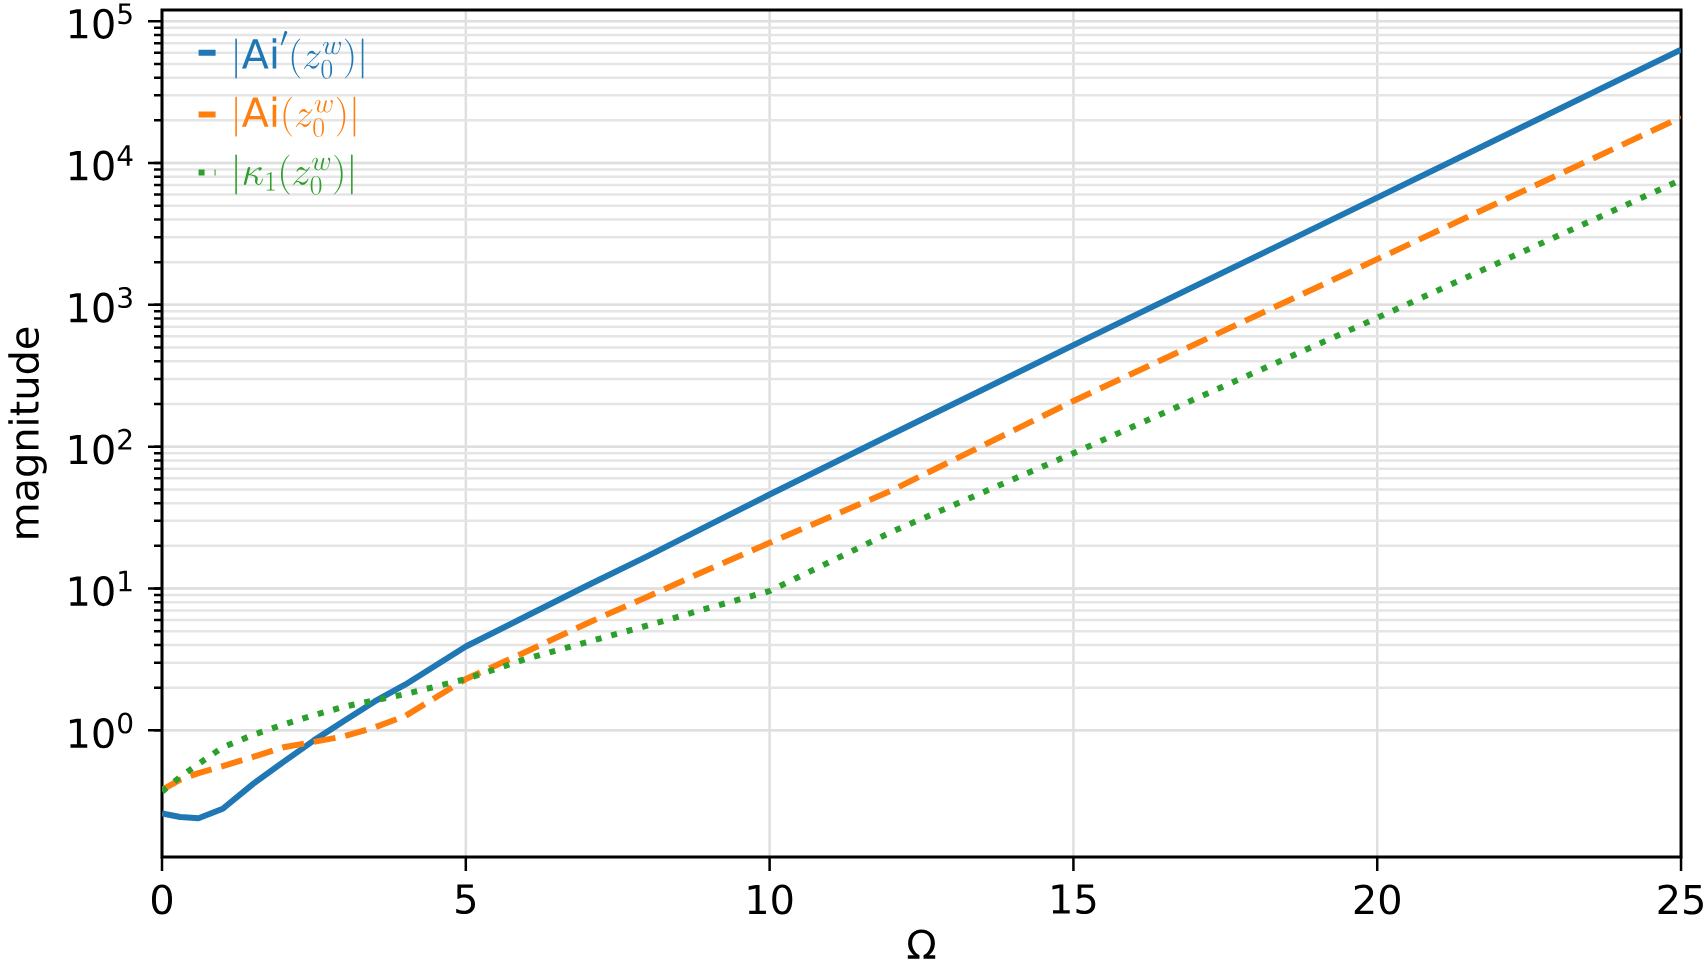 This screenshot has width=1705, height=974. What do you see at coordinates (100, 588) in the screenshot?
I see `y-tick-label: 10$^{1}$` at bounding box center [100, 588].